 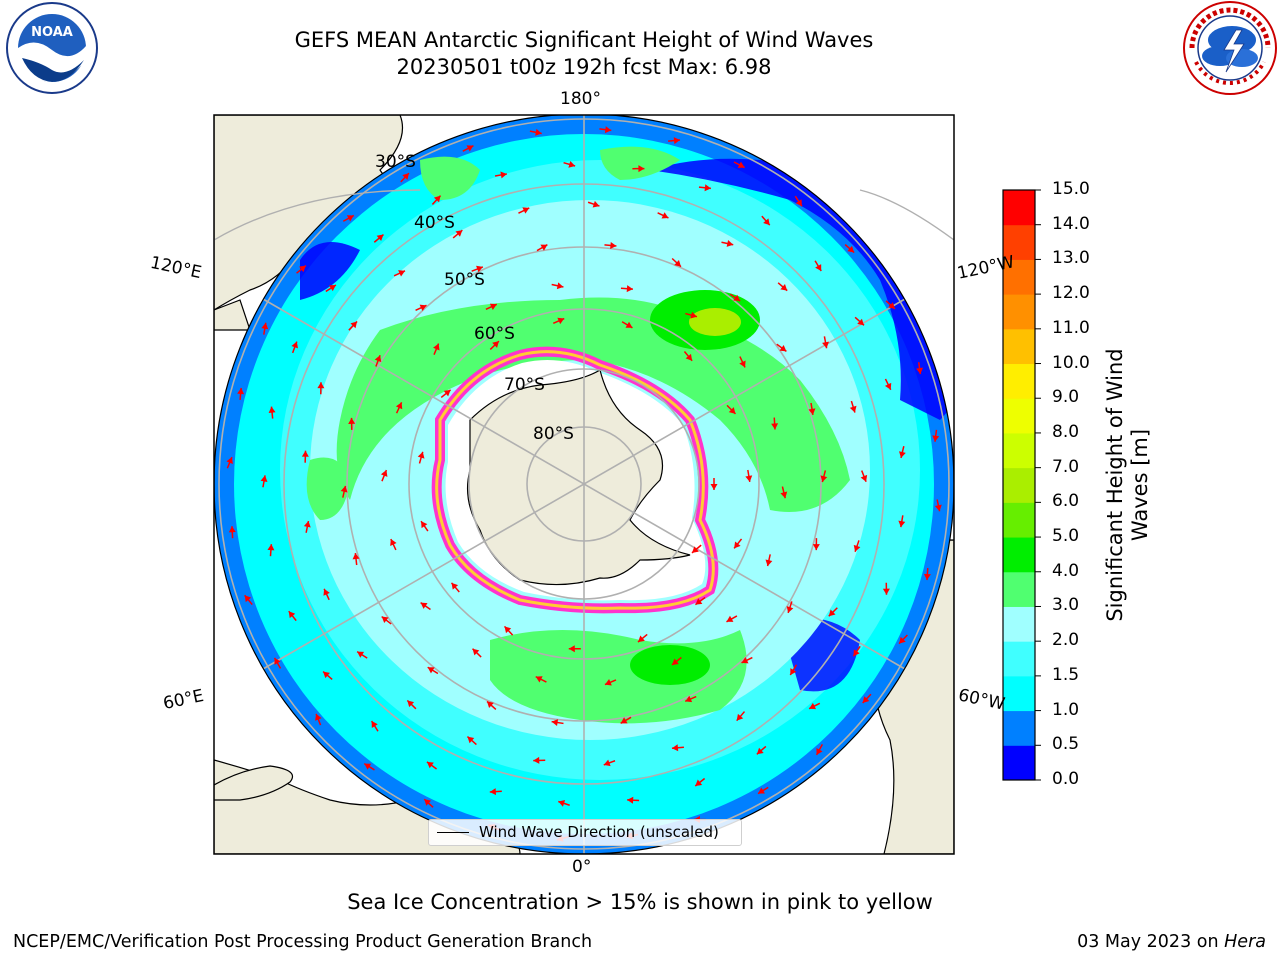 What do you see at coordinates (1245, 942) in the screenshot?
I see `footer-machine: Hera` at bounding box center [1245, 942].